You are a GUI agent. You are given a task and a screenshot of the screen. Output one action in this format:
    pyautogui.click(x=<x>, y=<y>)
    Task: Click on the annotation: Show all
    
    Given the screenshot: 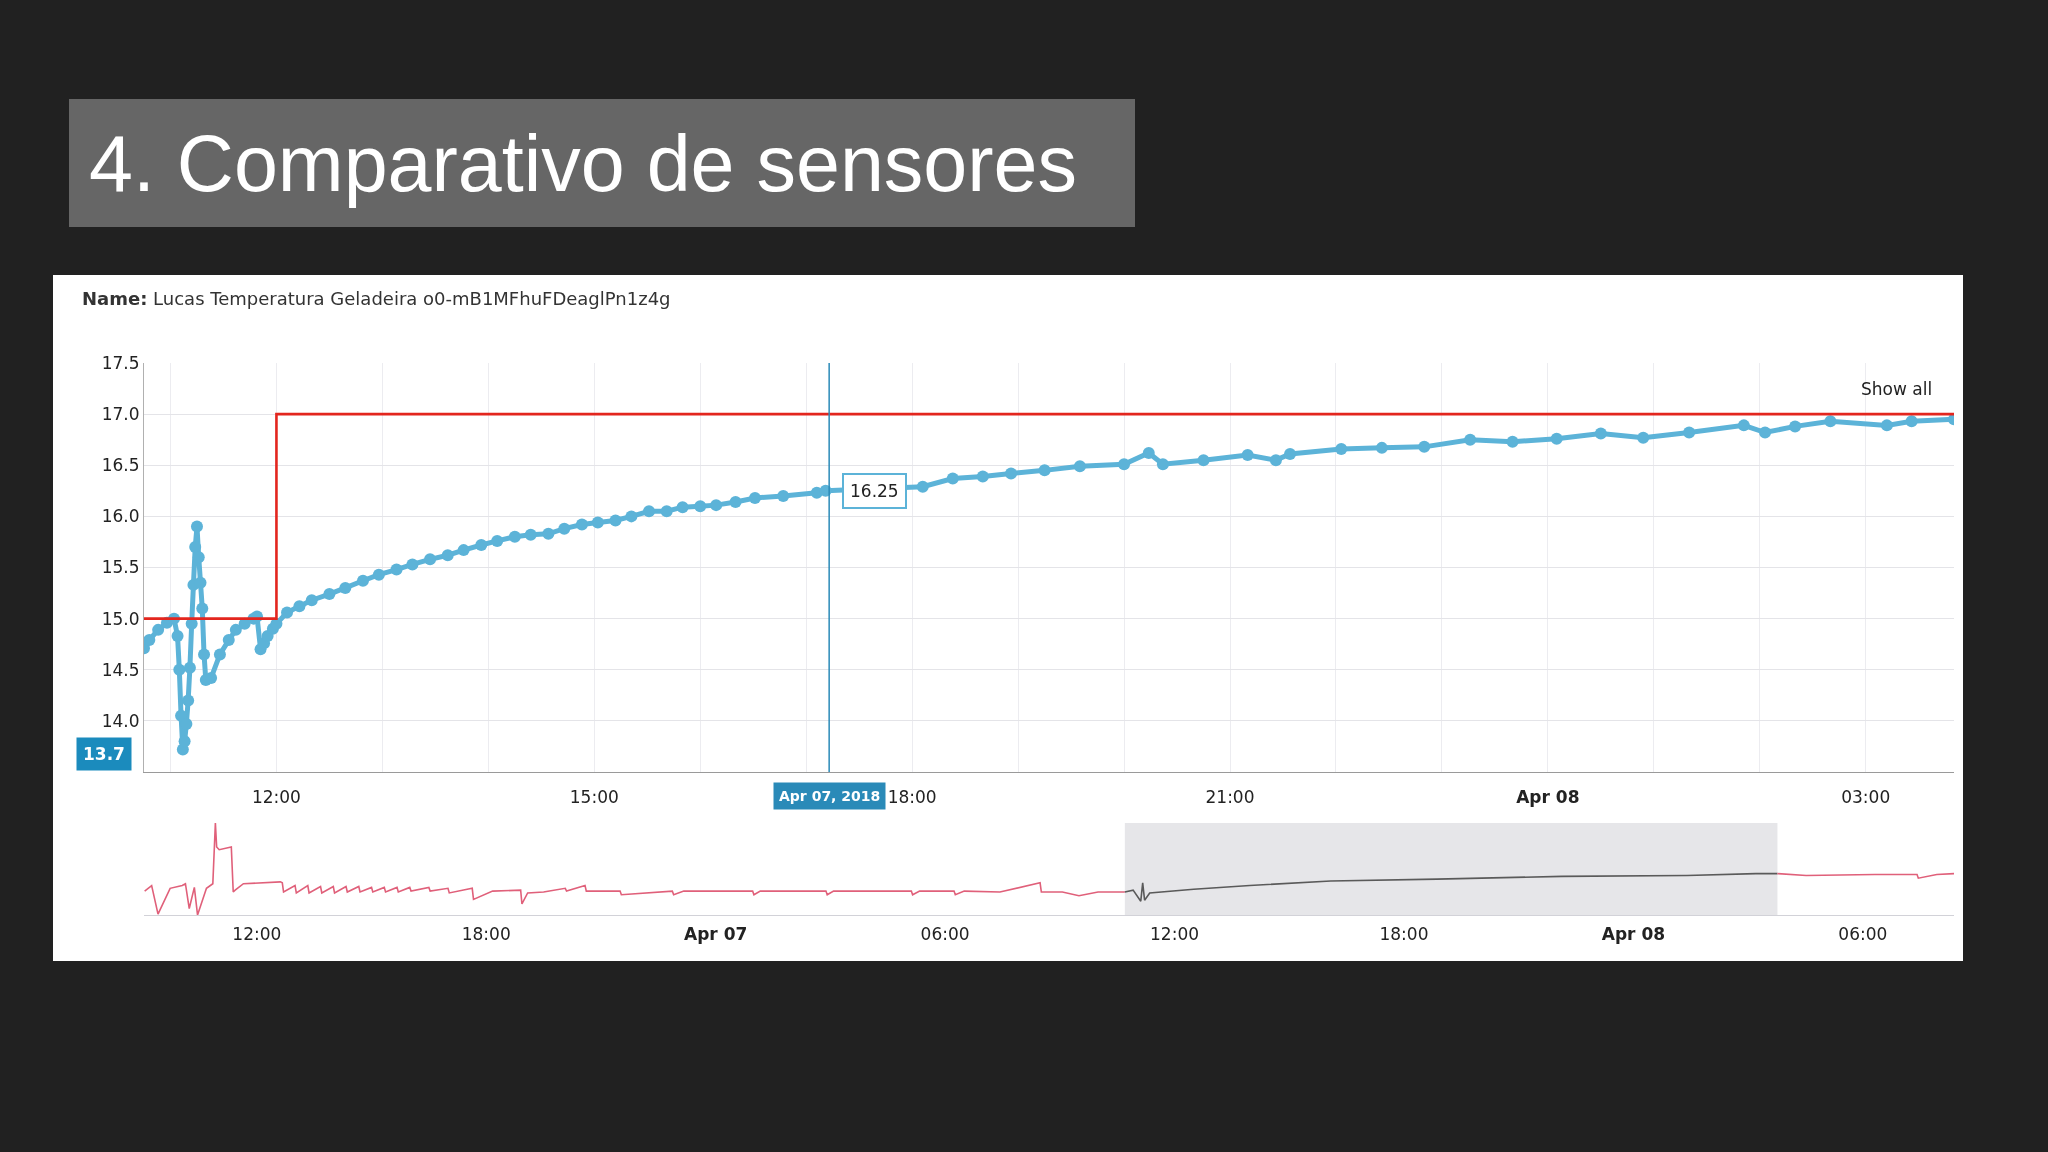 What is the action you would take?
    pyautogui.click(x=1897, y=389)
    